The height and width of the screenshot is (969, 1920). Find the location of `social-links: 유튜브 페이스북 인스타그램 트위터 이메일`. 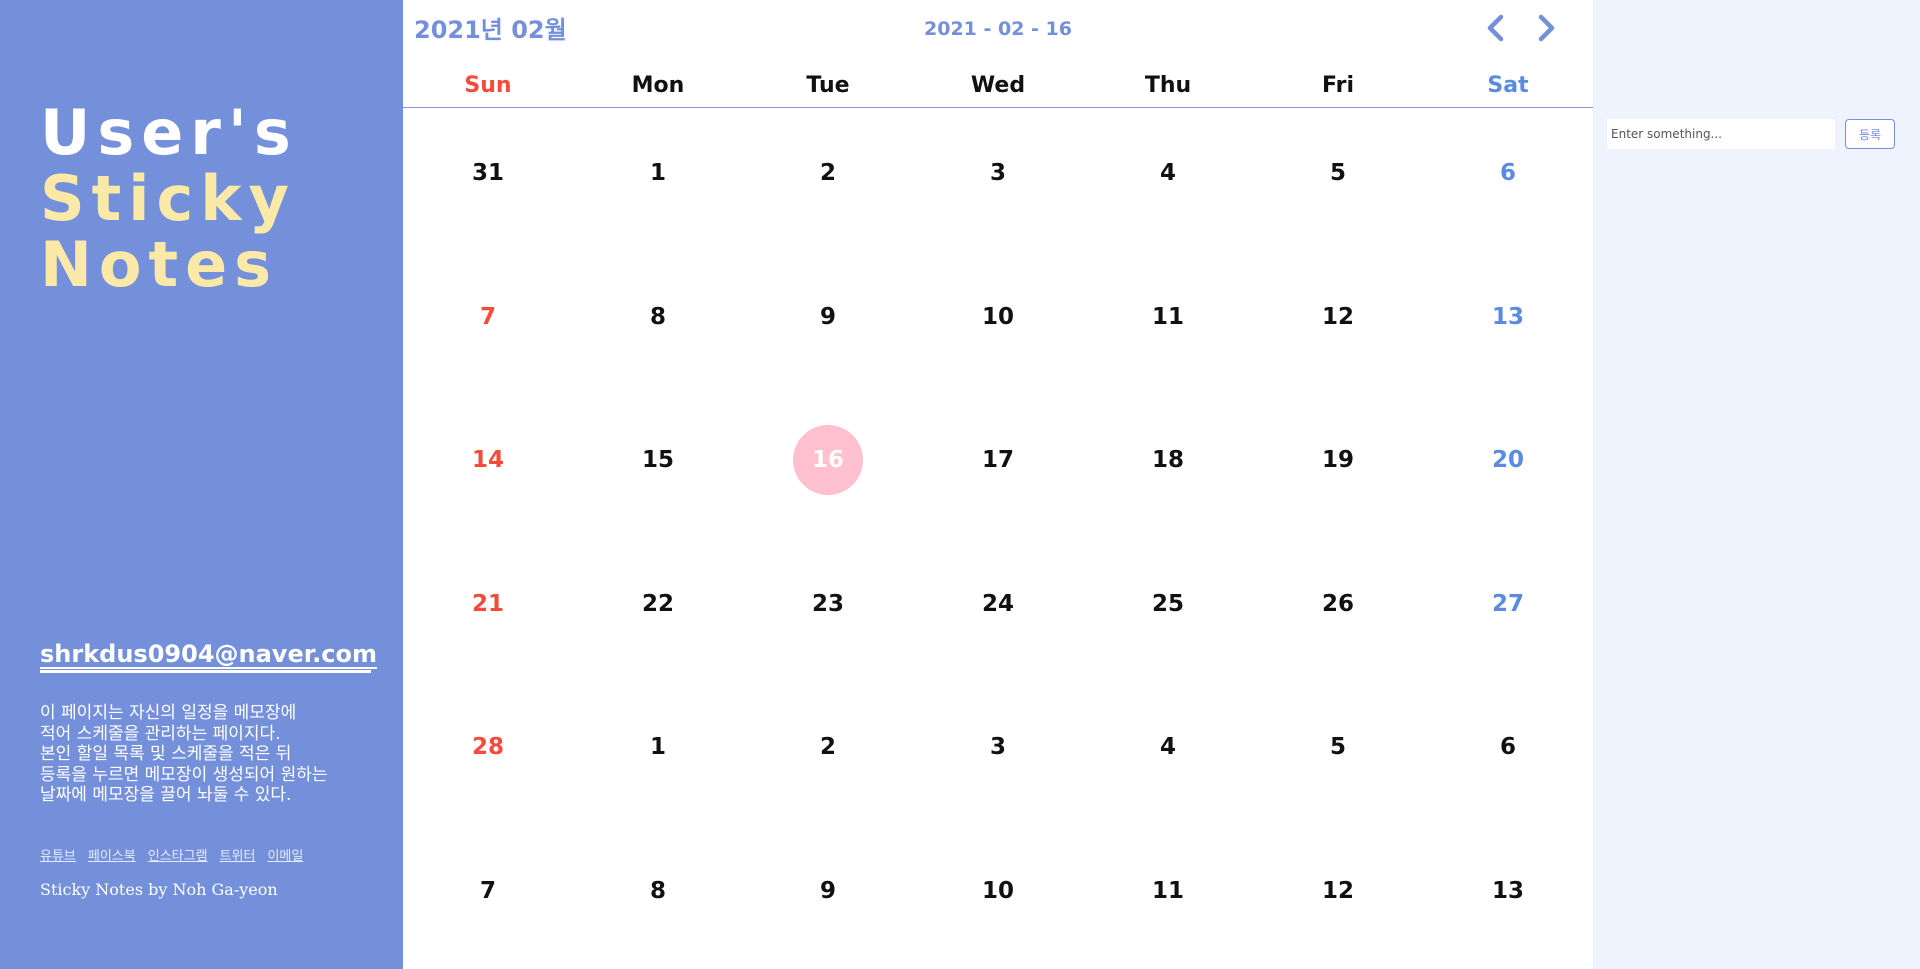

social-links: 유튜브 페이스북 인스타그램 트위터 이메일 is located at coordinates (171, 854).